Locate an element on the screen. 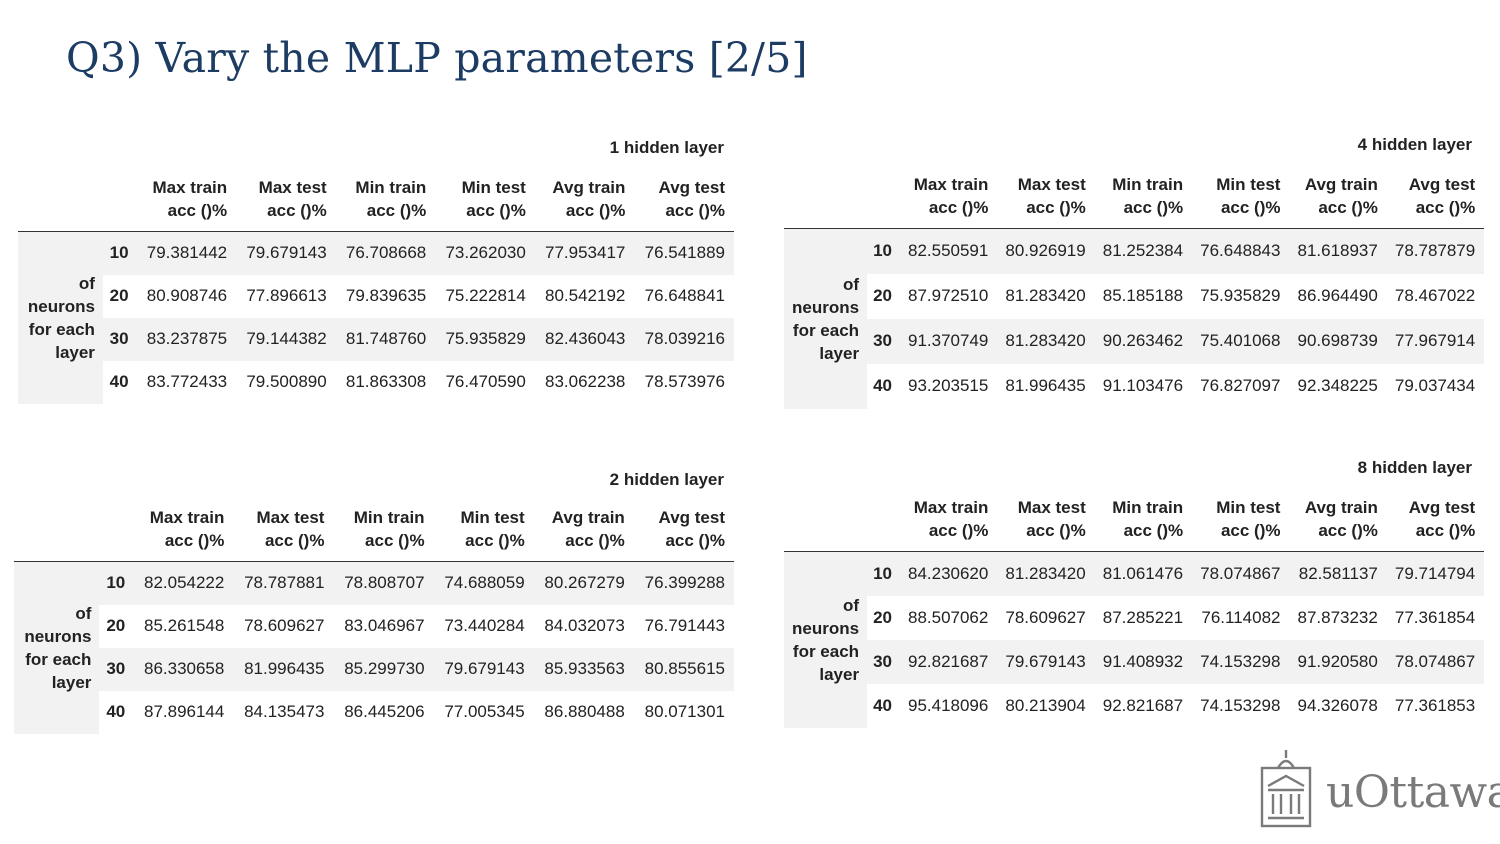  table-cell: 80.267279 is located at coordinates (583, 583).